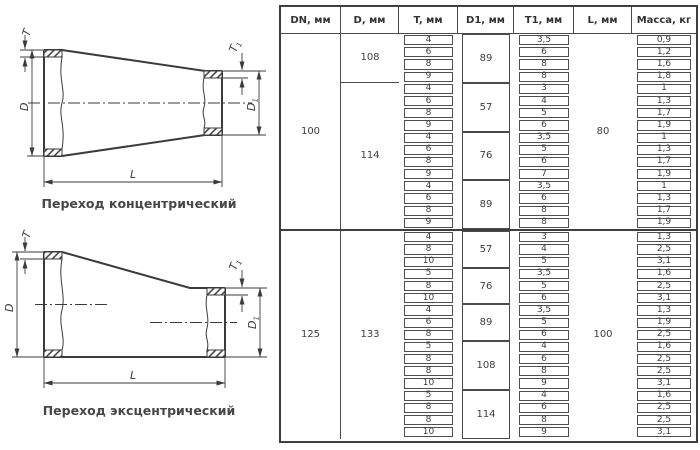 This screenshot has width=700, height=450. Describe the element at coordinates (603, 132) in the screenshot. I see `l-cell: 80` at that location.